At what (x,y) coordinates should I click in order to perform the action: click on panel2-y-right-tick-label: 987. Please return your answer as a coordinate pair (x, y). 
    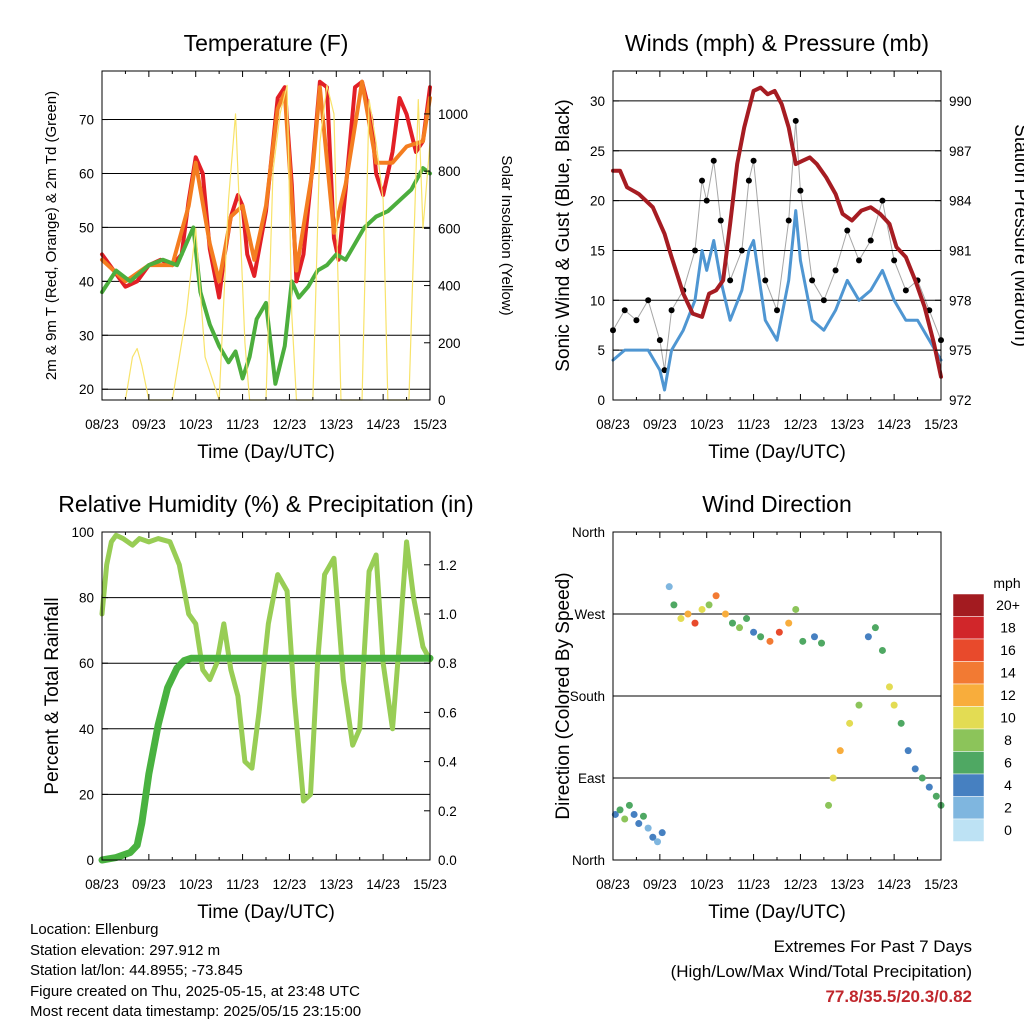
    Looking at the image, I should click on (960, 151).